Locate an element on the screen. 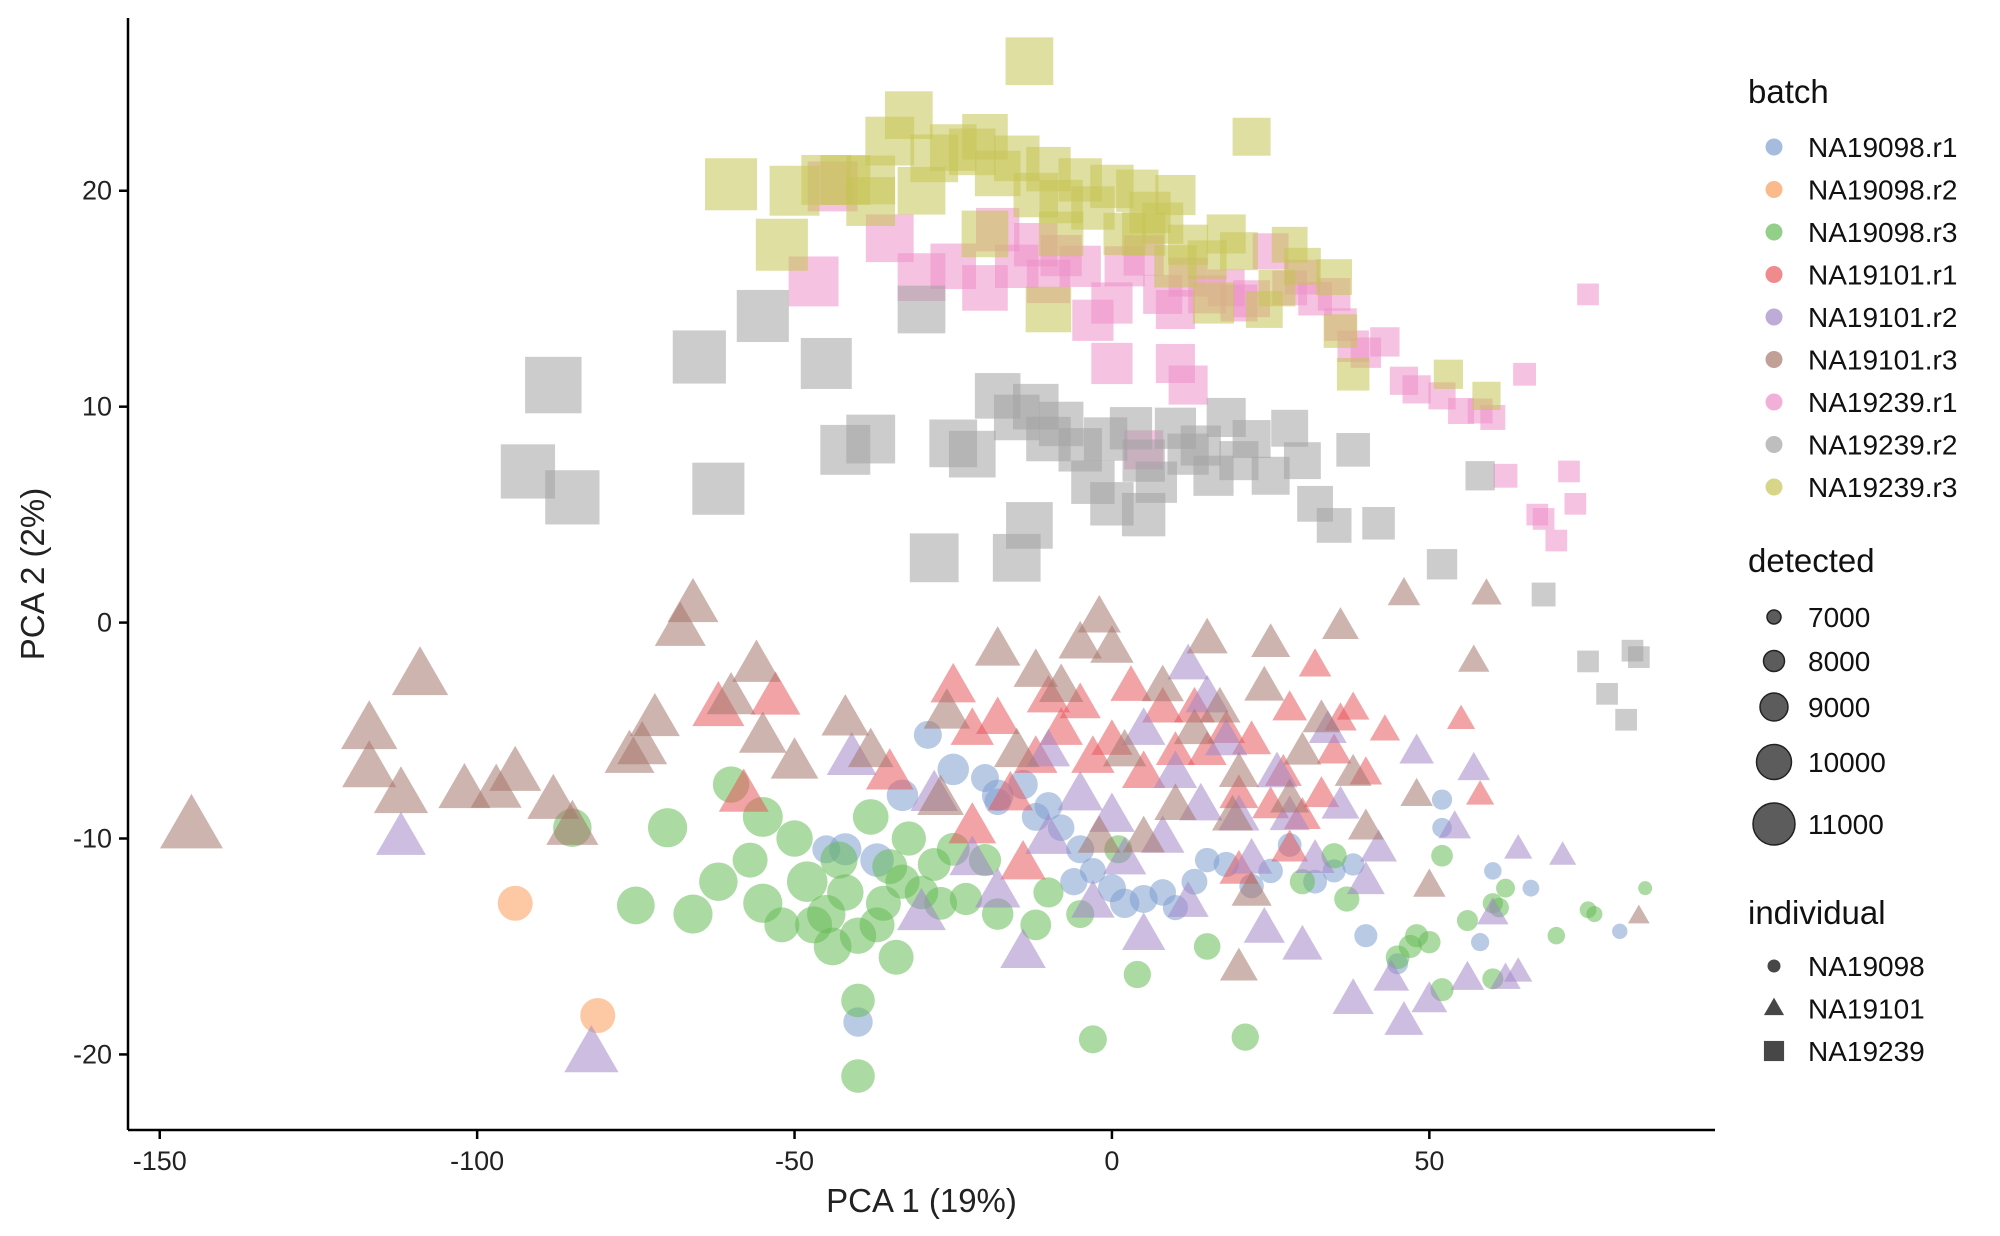 This screenshot has width=2000, height=1236. y-tick-label: 0 is located at coordinates (104, 623).